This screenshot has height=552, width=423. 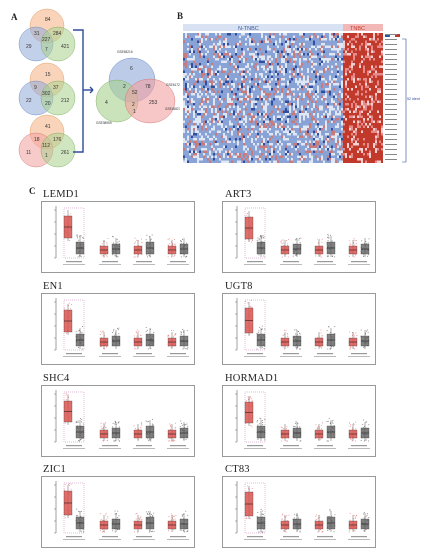 I want to click on venn2-value: 15, so click(x=48, y=75).